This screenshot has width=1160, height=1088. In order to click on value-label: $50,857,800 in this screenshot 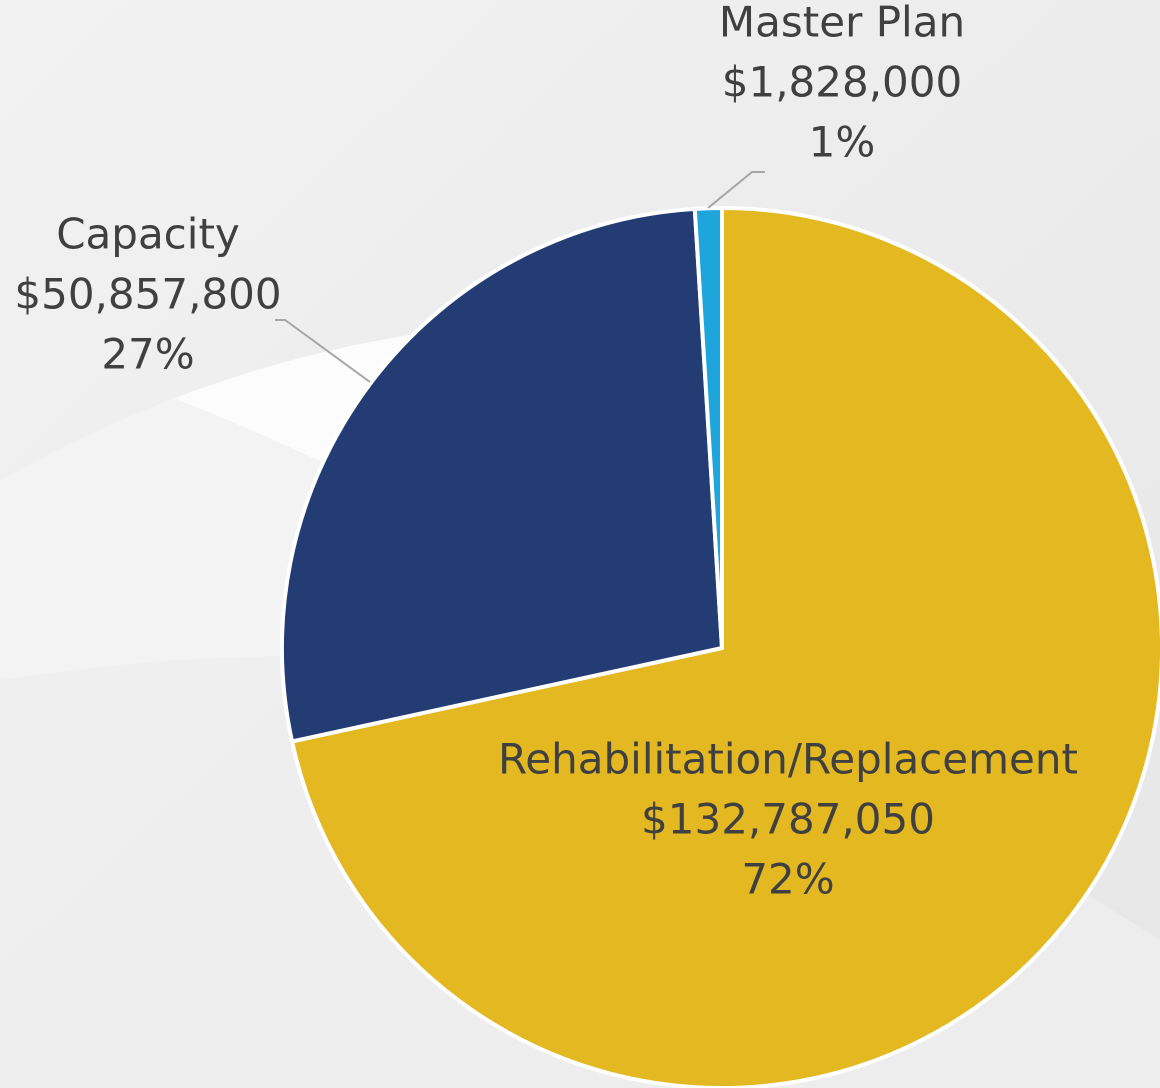, I will do `click(147, 294)`.